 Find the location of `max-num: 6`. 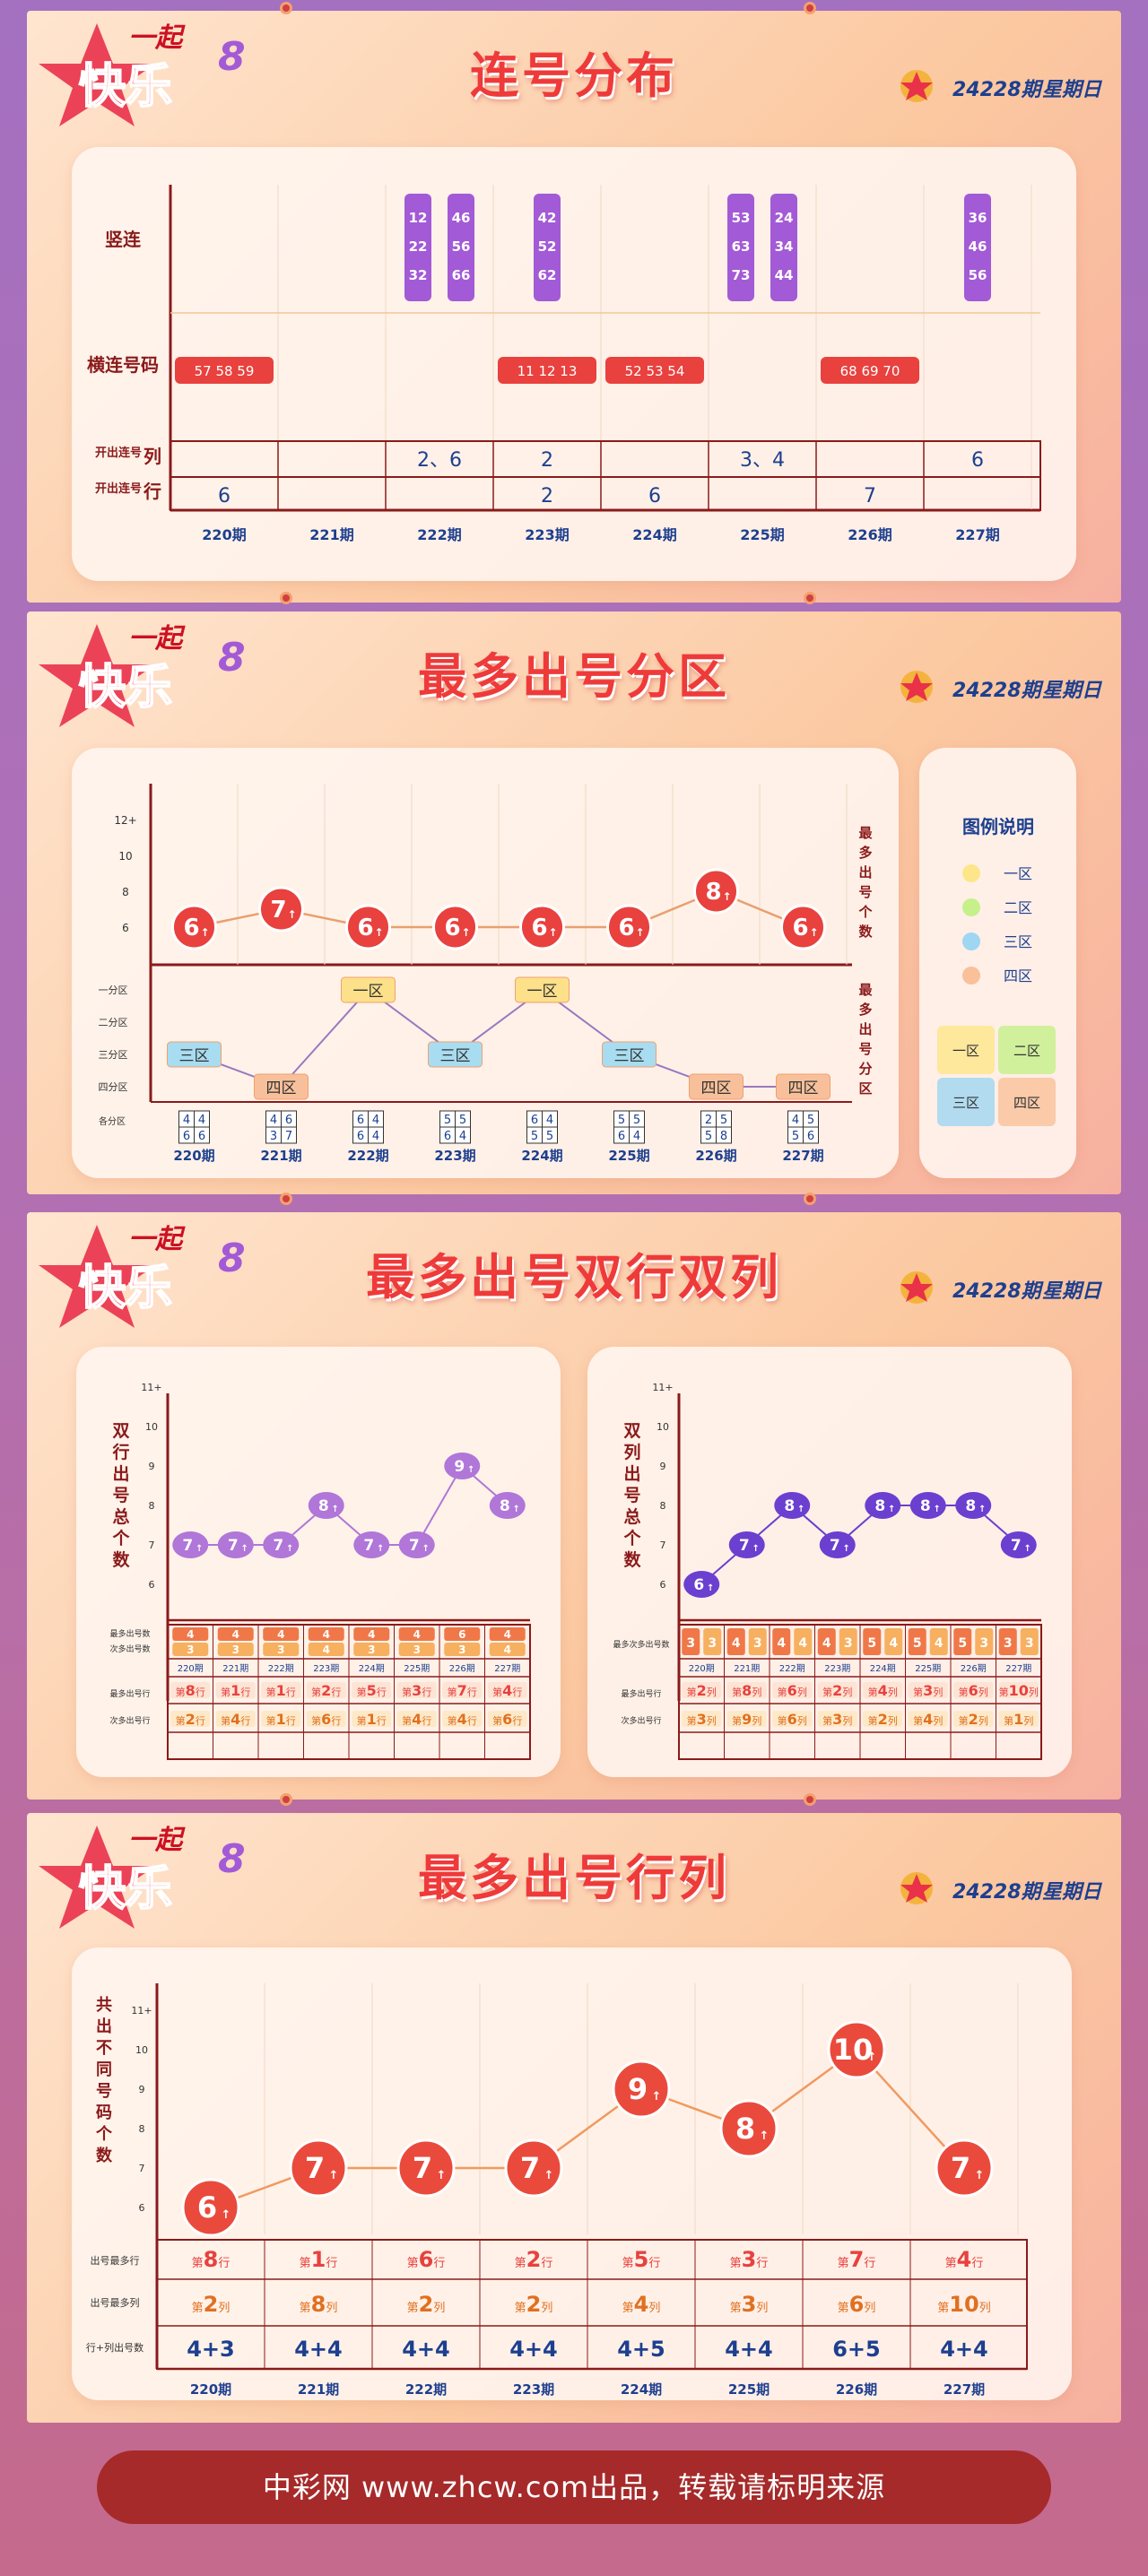

max-num: 6 is located at coordinates (461, 1634).